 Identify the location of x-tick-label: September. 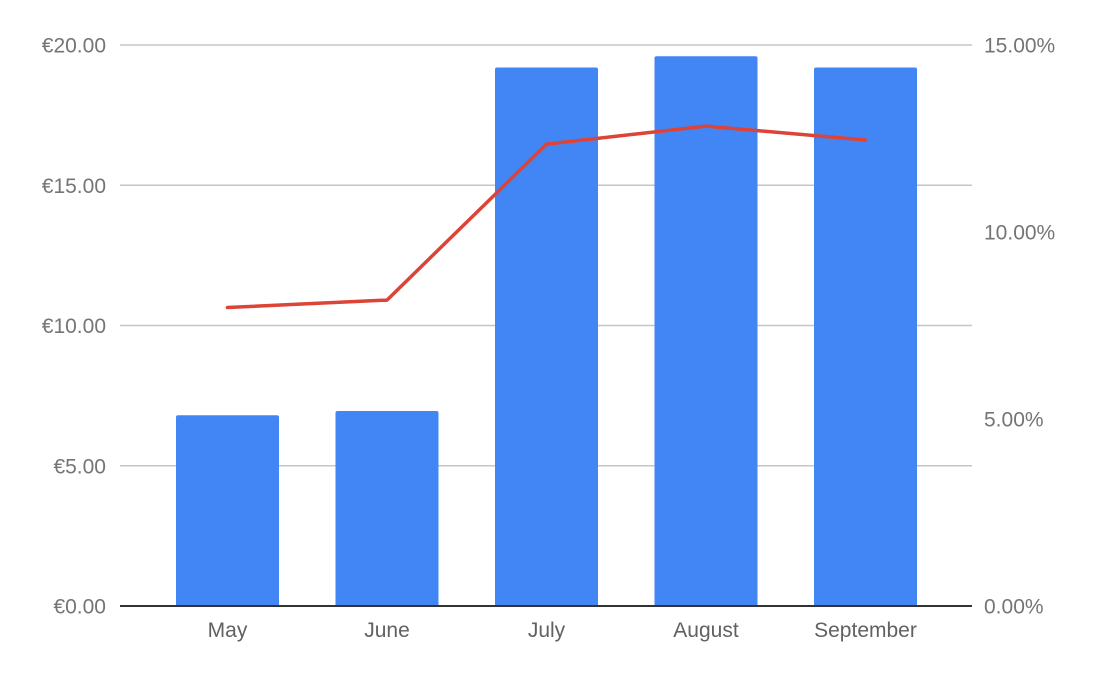
(865, 630).